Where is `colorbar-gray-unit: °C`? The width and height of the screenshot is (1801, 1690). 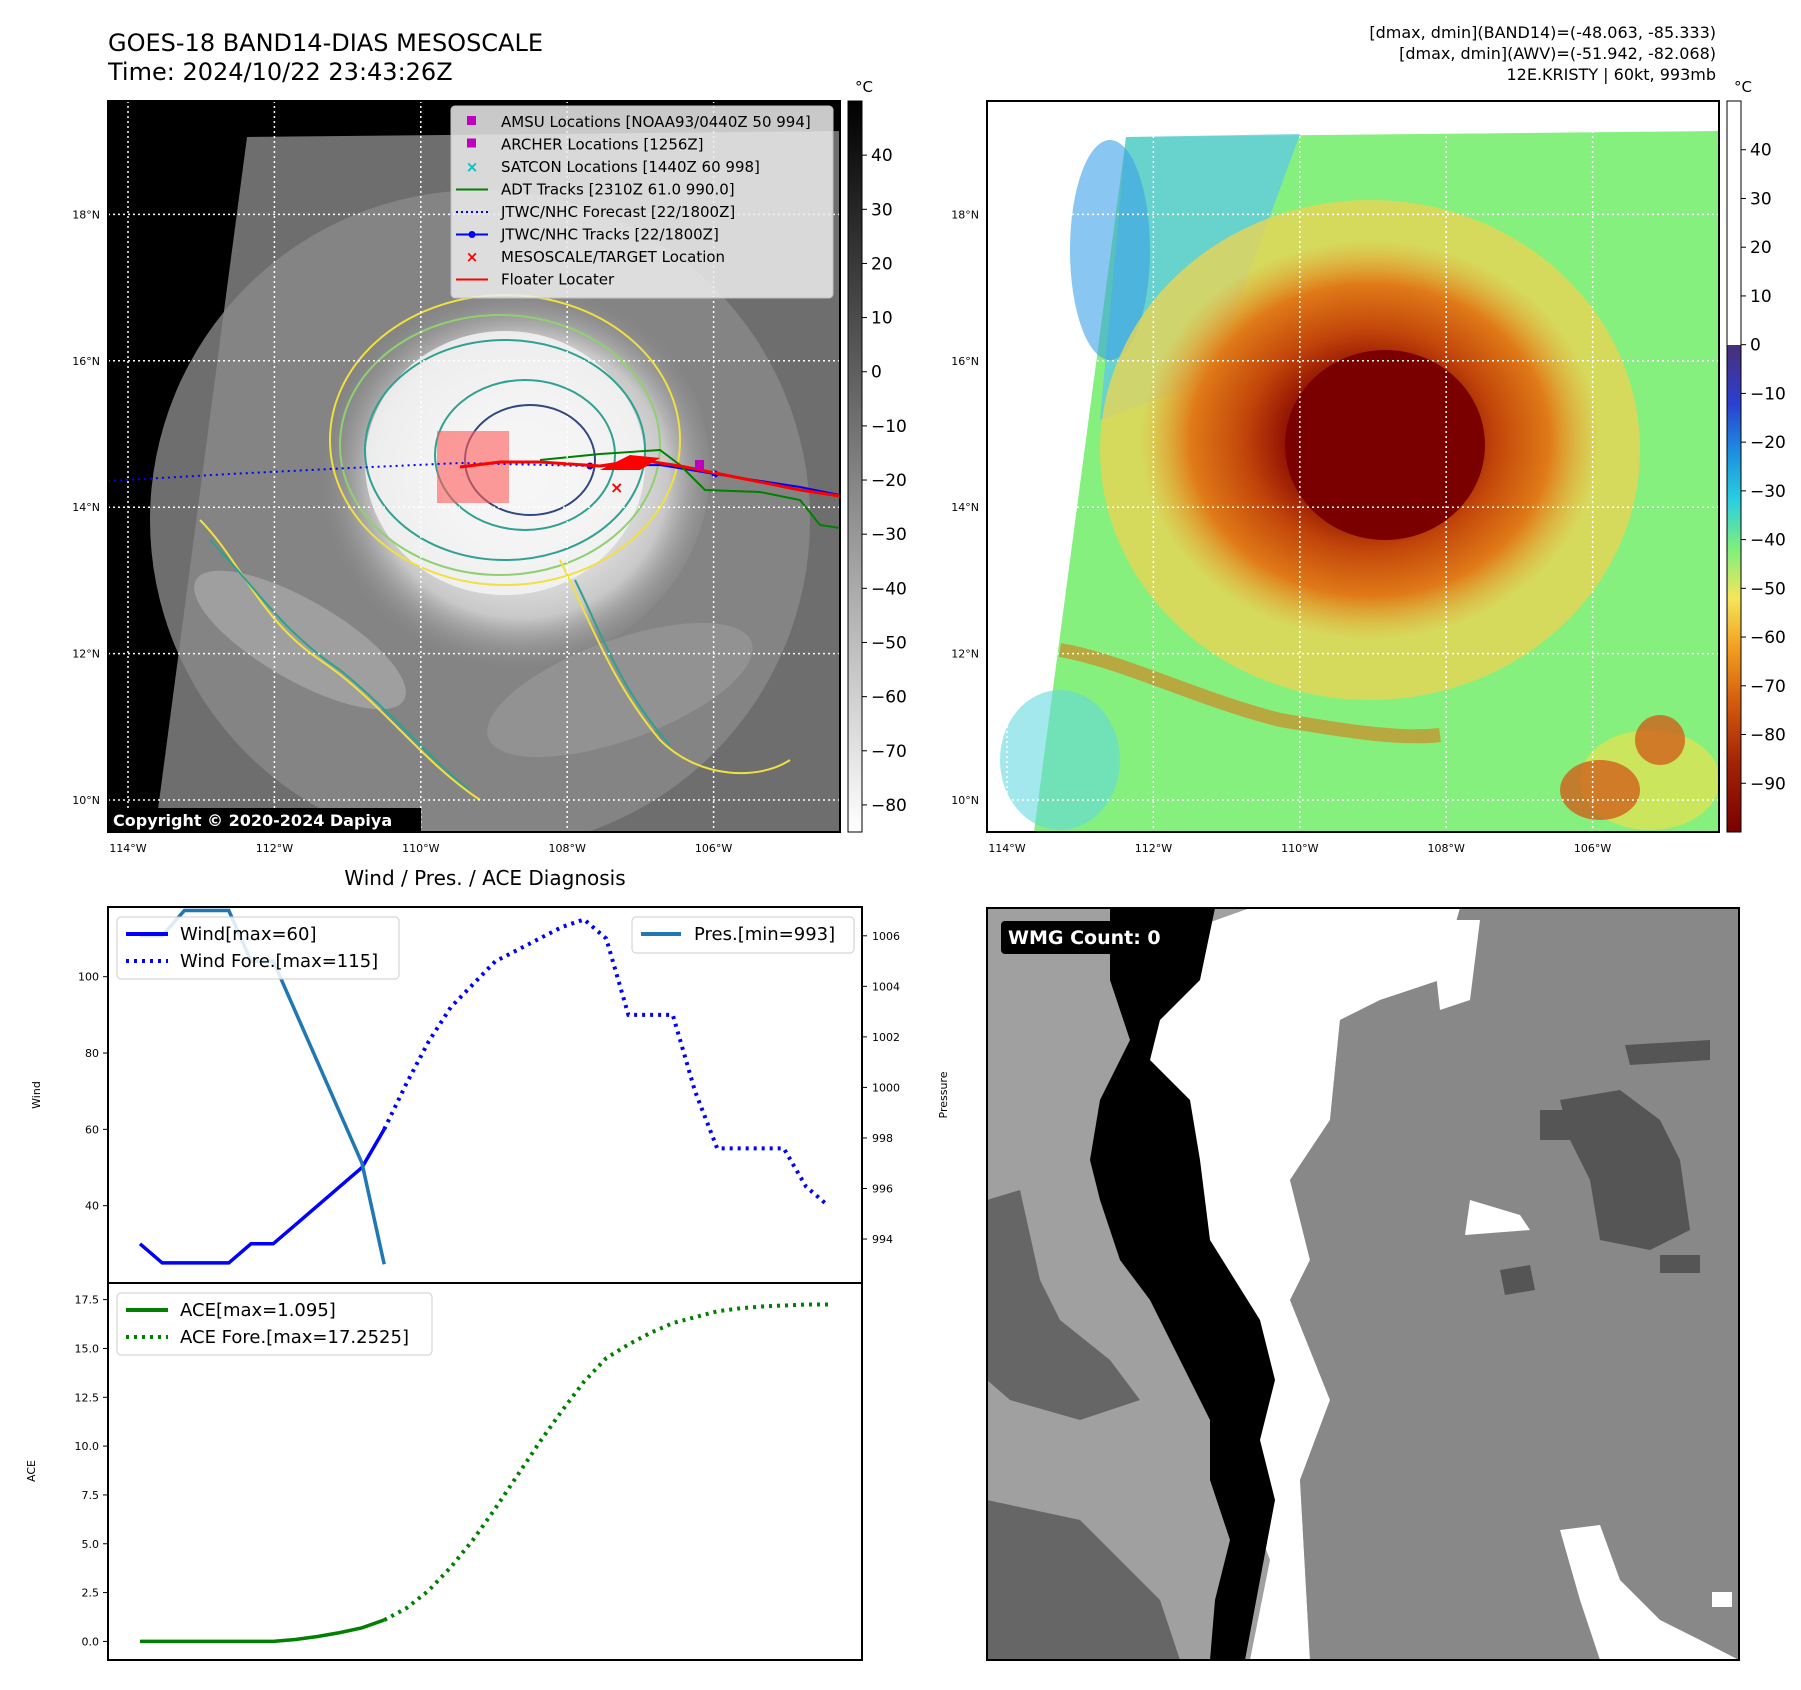 colorbar-gray-unit: °C is located at coordinates (864, 87).